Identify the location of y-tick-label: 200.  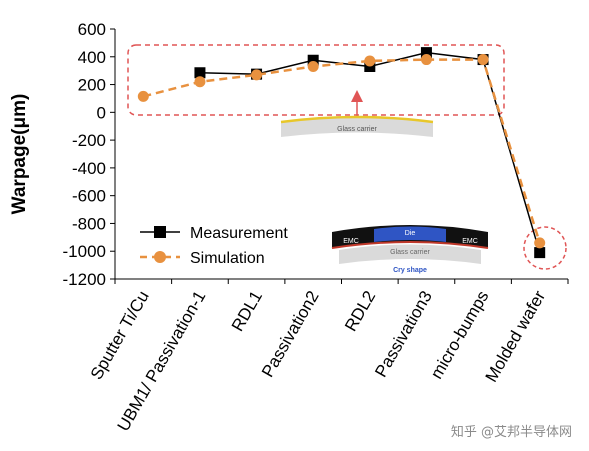
(92, 85).